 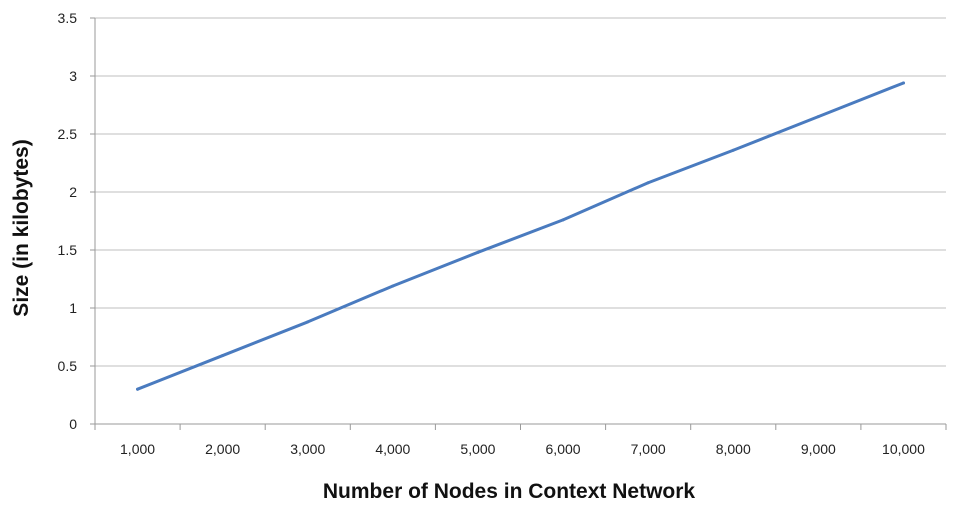 I want to click on y-tick-label: 1, so click(x=73, y=308).